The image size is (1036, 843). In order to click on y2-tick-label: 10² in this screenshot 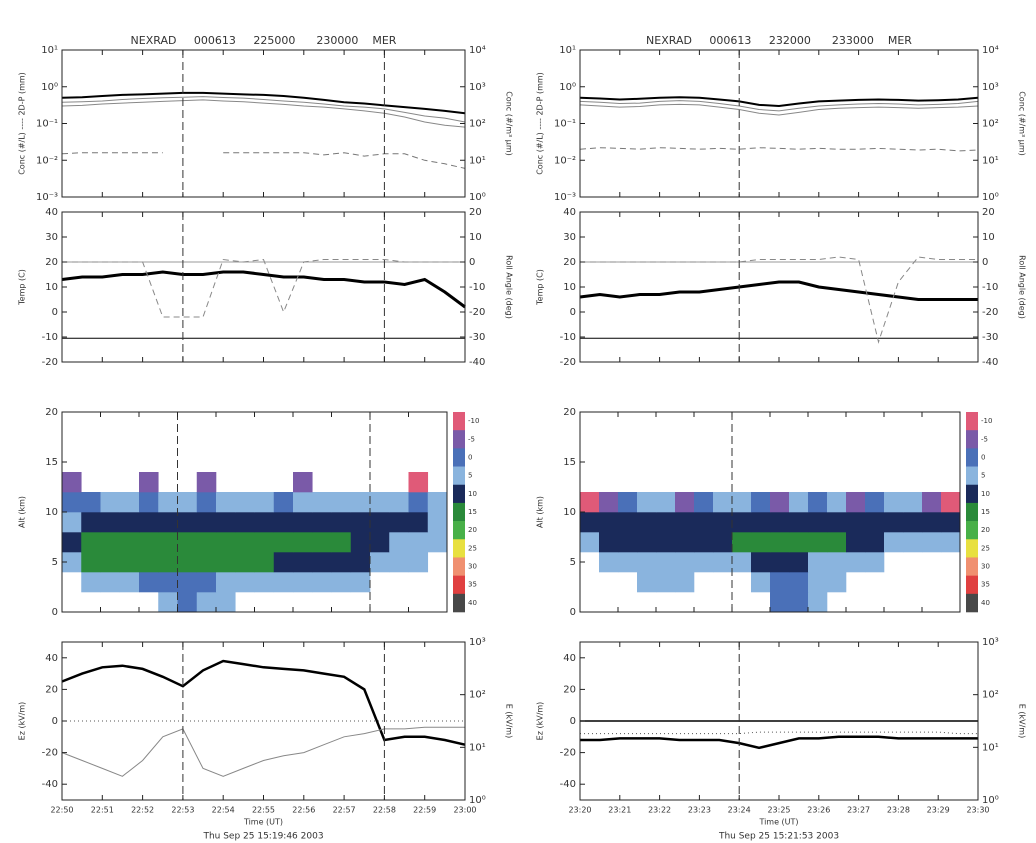, I will do `click(477, 695)`.